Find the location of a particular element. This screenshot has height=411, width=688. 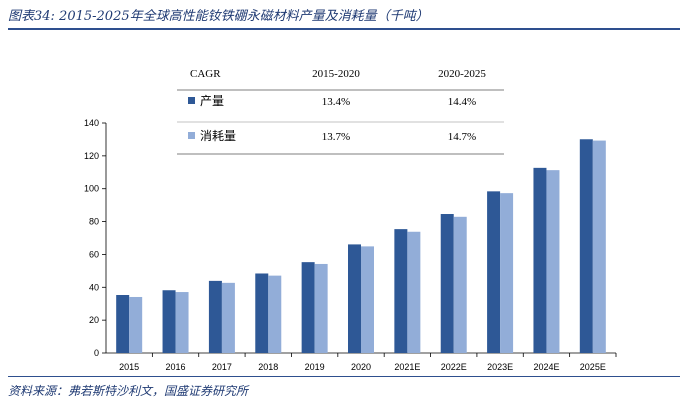

x-tick-label: 2024E is located at coordinates (546, 367).